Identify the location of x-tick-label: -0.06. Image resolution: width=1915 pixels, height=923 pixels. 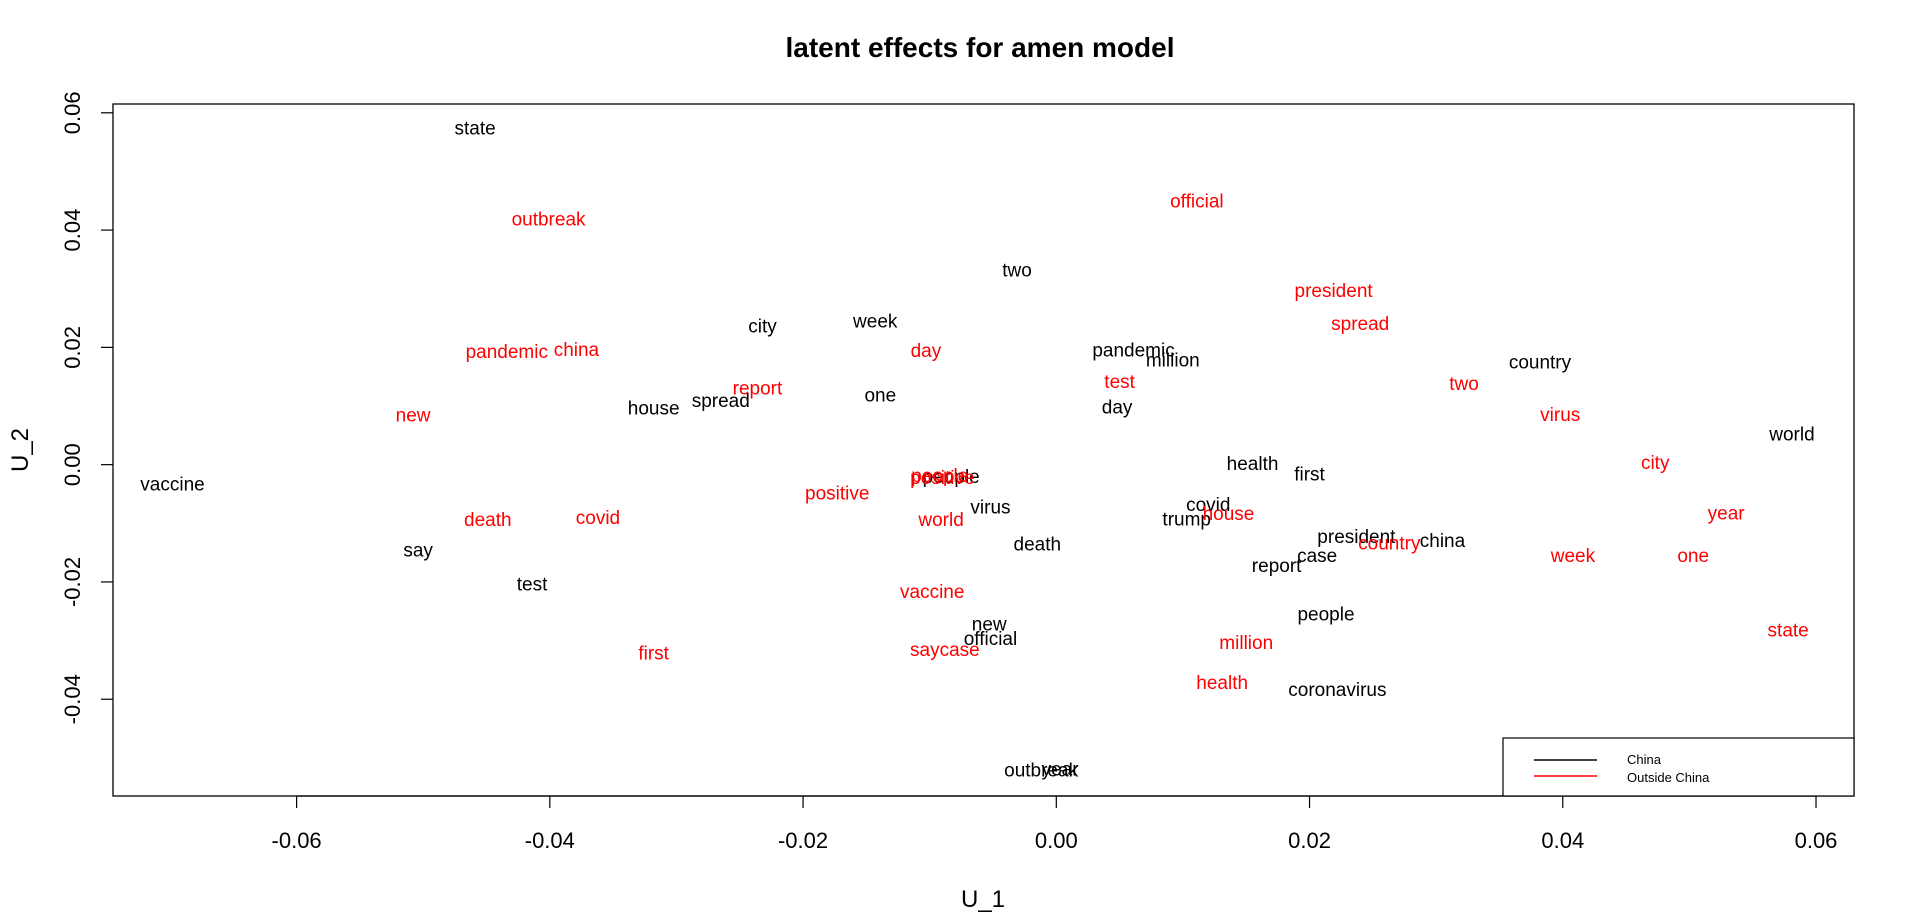
(297, 840).